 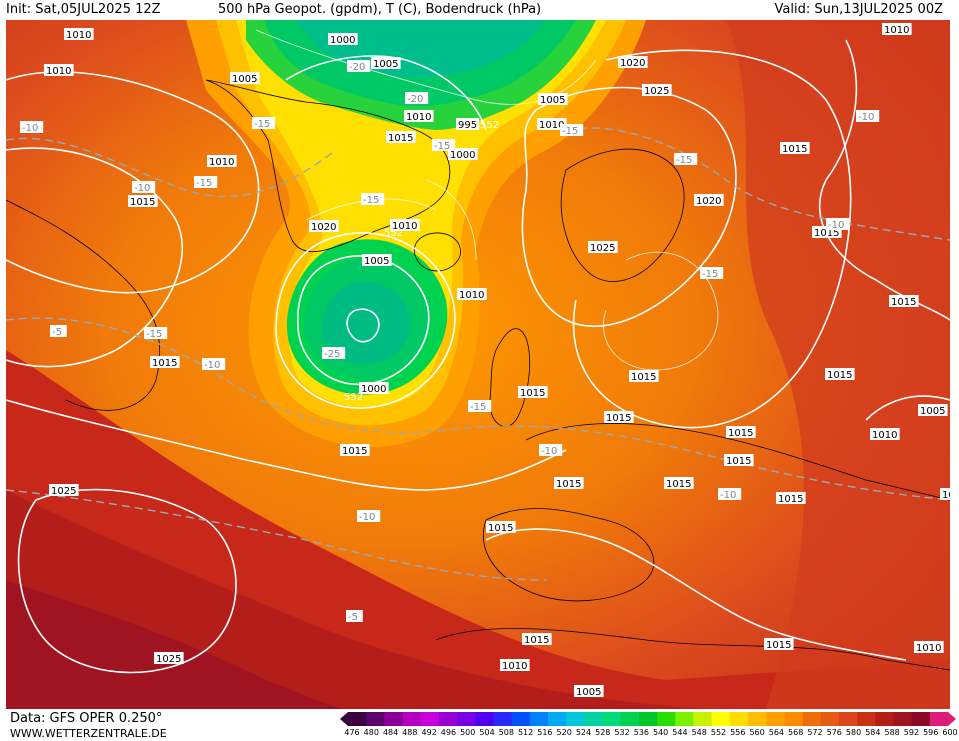 What do you see at coordinates (633, 62) in the screenshot?
I see `pressure-label: 1020` at bounding box center [633, 62].